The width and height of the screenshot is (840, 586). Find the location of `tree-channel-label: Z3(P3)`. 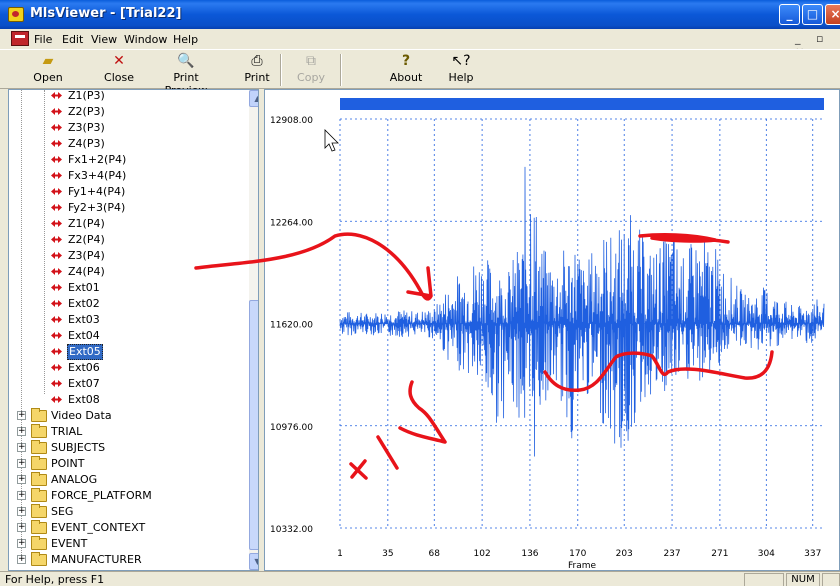

tree-channel-label: Z3(P3) is located at coordinates (86, 127).